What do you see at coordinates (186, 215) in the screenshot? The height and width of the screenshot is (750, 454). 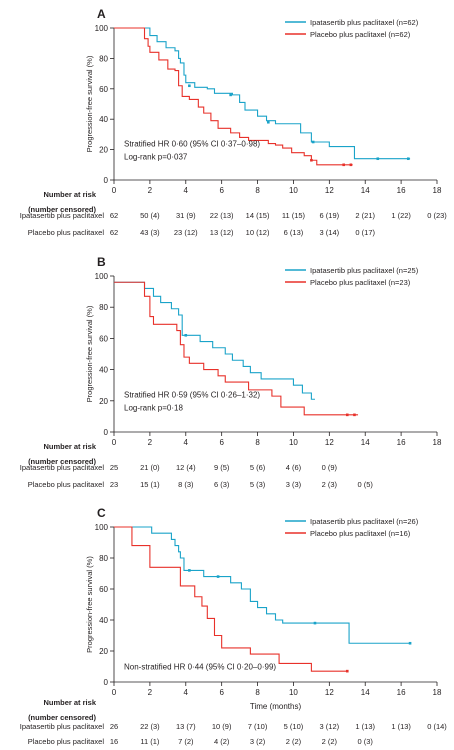 I see `risk-value: 31 (9)` at bounding box center [186, 215].